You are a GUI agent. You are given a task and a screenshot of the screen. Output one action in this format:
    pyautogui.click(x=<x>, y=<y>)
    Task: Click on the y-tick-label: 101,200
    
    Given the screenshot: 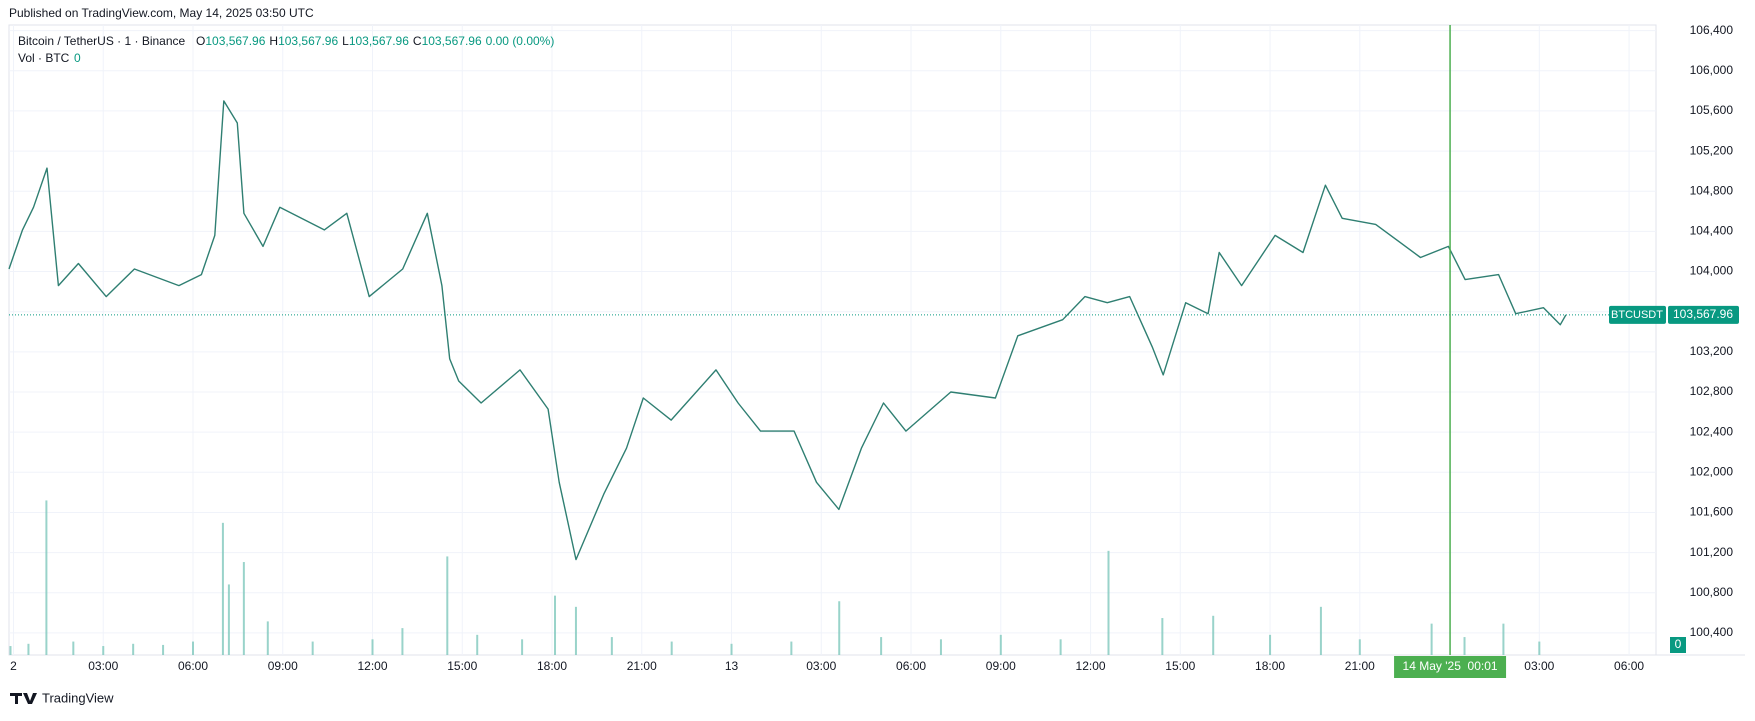 What is the action you would take?
    pyautogui.click(x=1712, y=552)
    